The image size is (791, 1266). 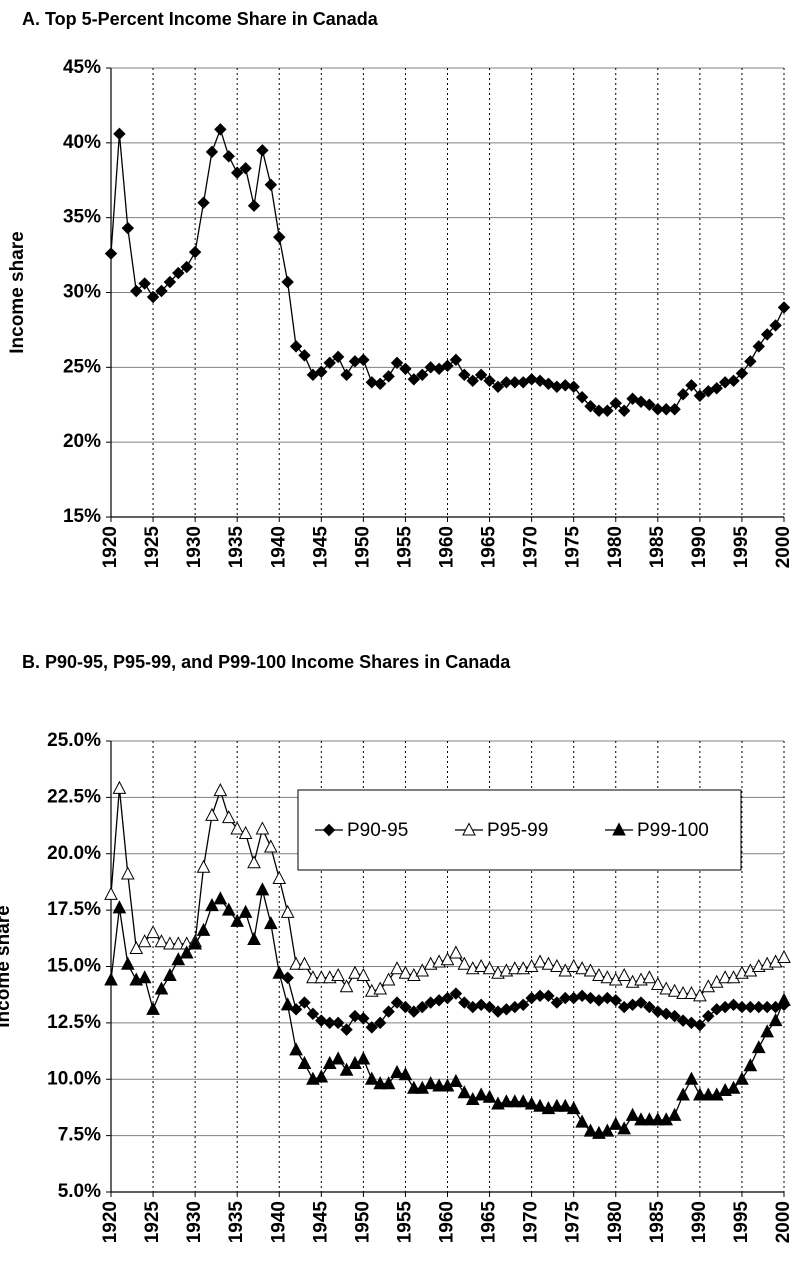 What do you see at coordinates (82, 366) in the screenshot?
I see `y-tick-label: 25%` at bounding box center [82, 366].